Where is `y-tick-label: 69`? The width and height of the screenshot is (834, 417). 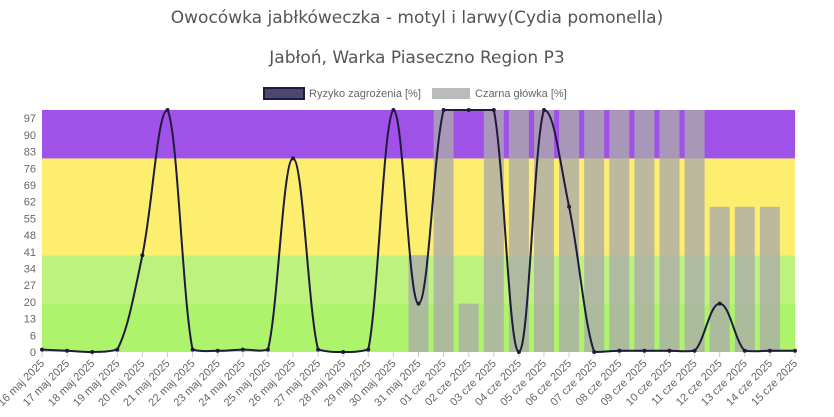
y-tick-label: 69 is located at coordinates (30, 186).